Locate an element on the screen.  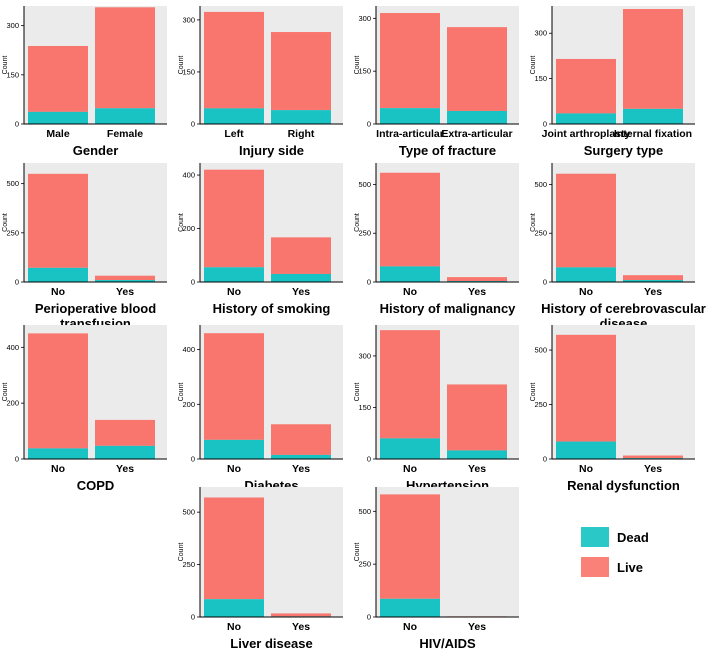
panel-title: History of cerebrovascular is located at coordinates (623, 308).